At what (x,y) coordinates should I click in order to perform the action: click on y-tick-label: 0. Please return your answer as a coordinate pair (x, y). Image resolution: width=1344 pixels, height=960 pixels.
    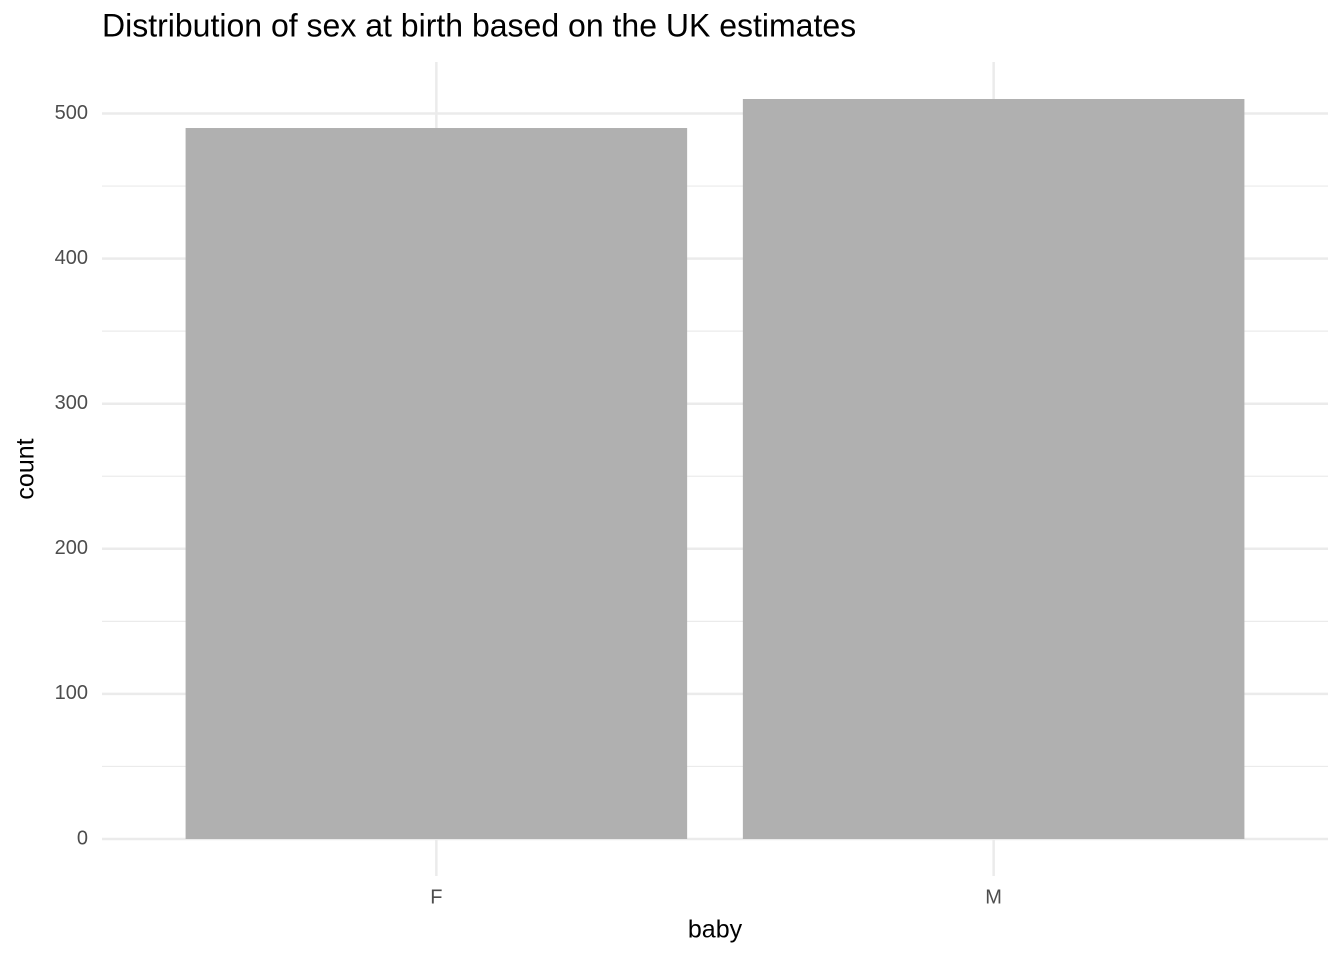
    Looking at the image, I should click on (82, 838).